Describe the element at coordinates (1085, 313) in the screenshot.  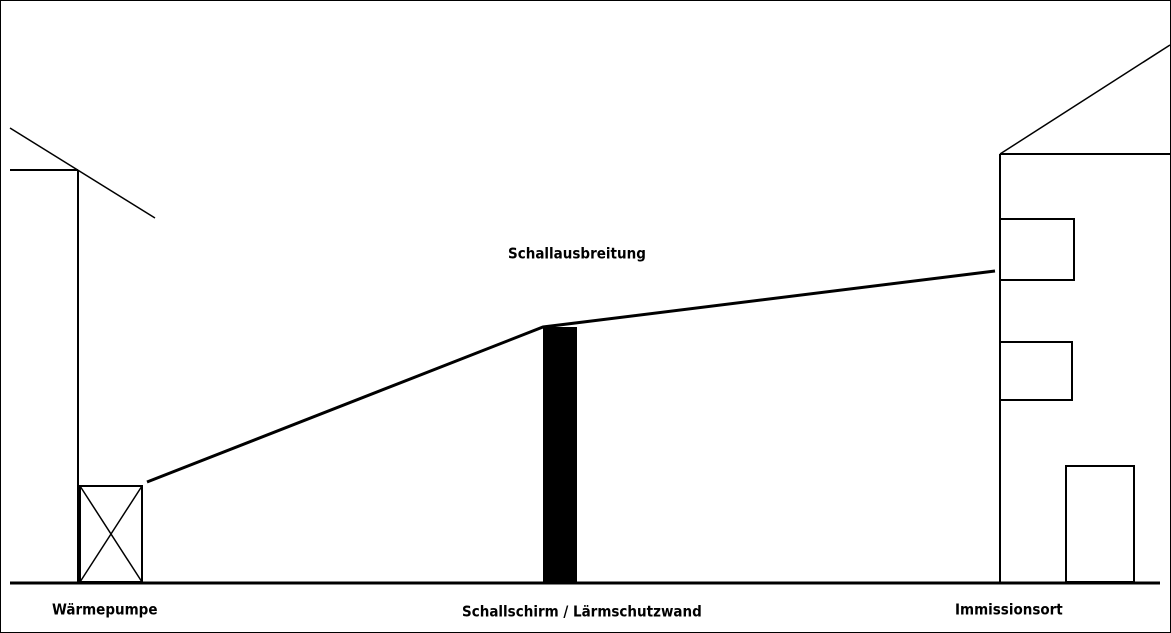
I see `right-house` at that location.